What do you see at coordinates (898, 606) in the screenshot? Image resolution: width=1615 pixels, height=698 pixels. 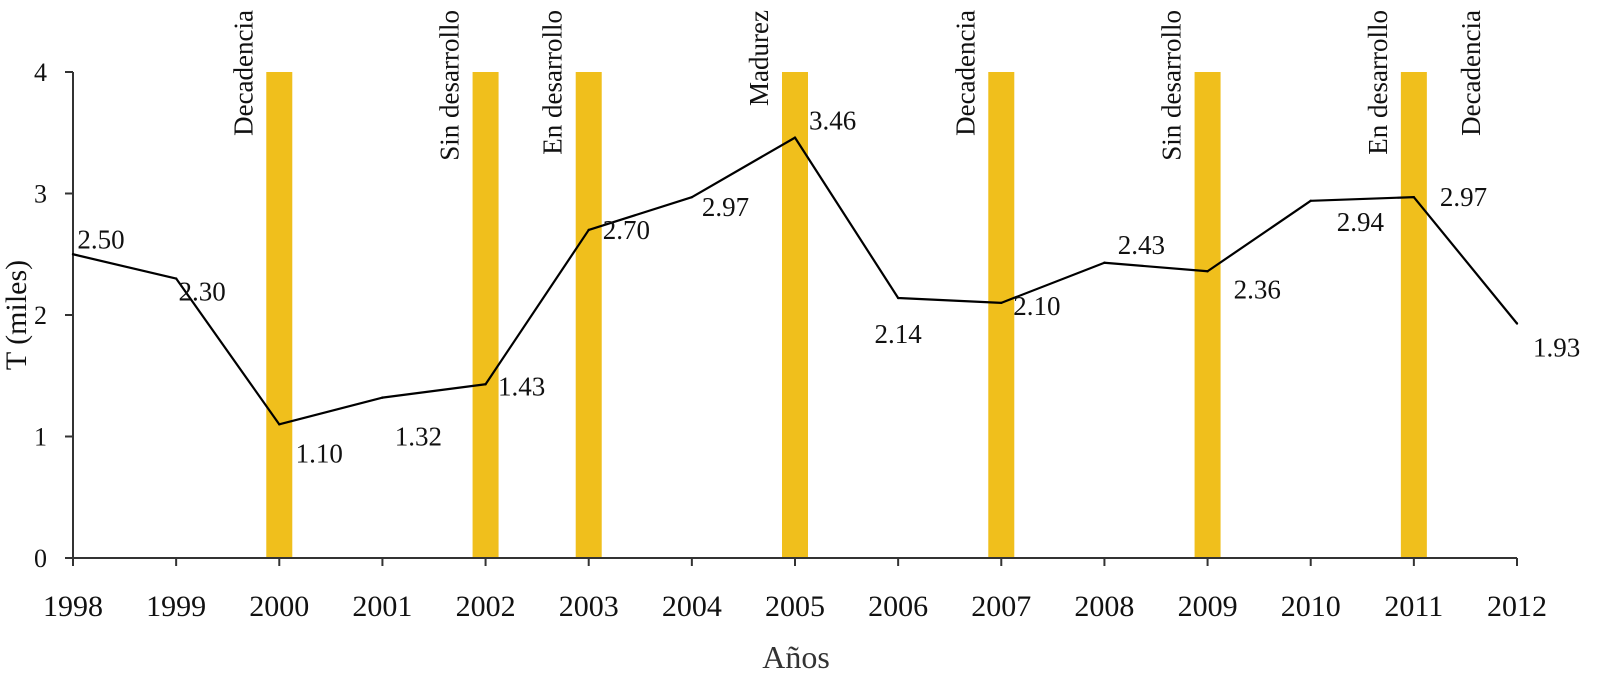 I see `x-tick-label-2006: 2006` at bounding box center [898, 606].